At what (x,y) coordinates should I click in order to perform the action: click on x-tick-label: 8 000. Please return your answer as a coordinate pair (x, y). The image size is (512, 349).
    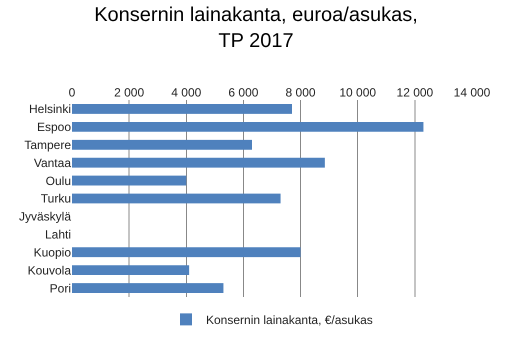
    Looking at the image, I should click on (301, 93).